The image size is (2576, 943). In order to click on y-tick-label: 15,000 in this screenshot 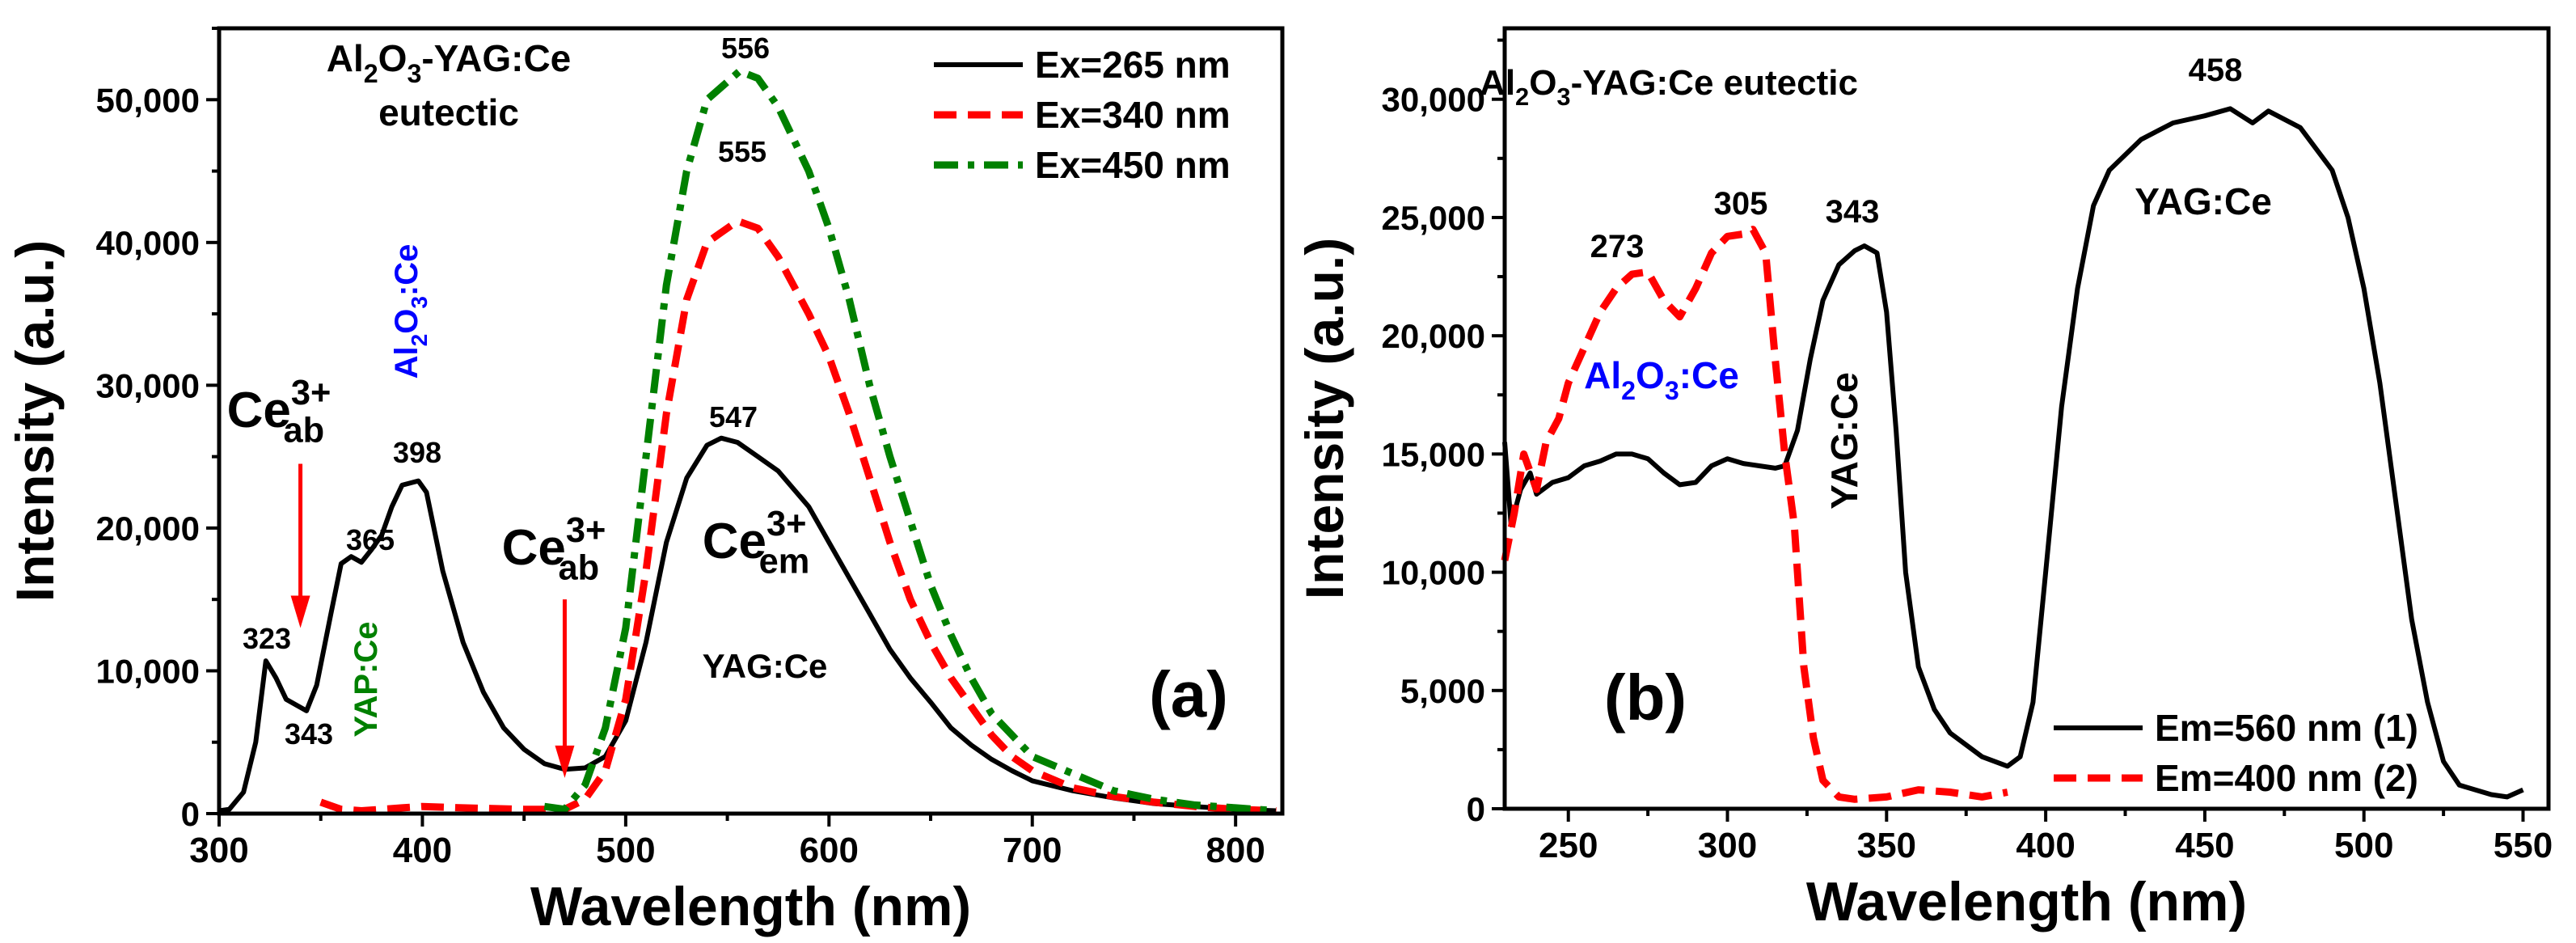, I will do `click(1433, 454)`.